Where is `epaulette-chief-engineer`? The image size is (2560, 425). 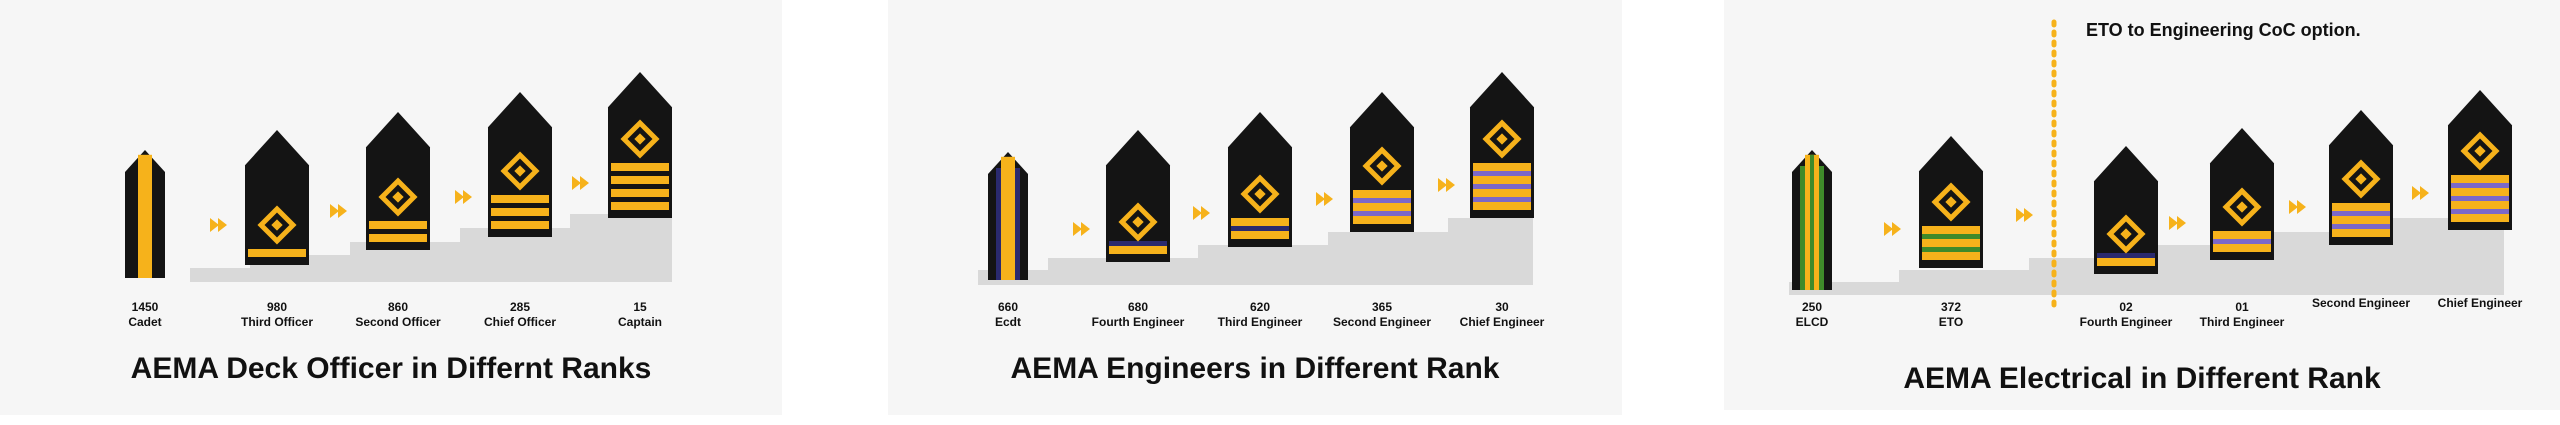 epaulette-chief-engineer is located at coordinates (2480, 160).